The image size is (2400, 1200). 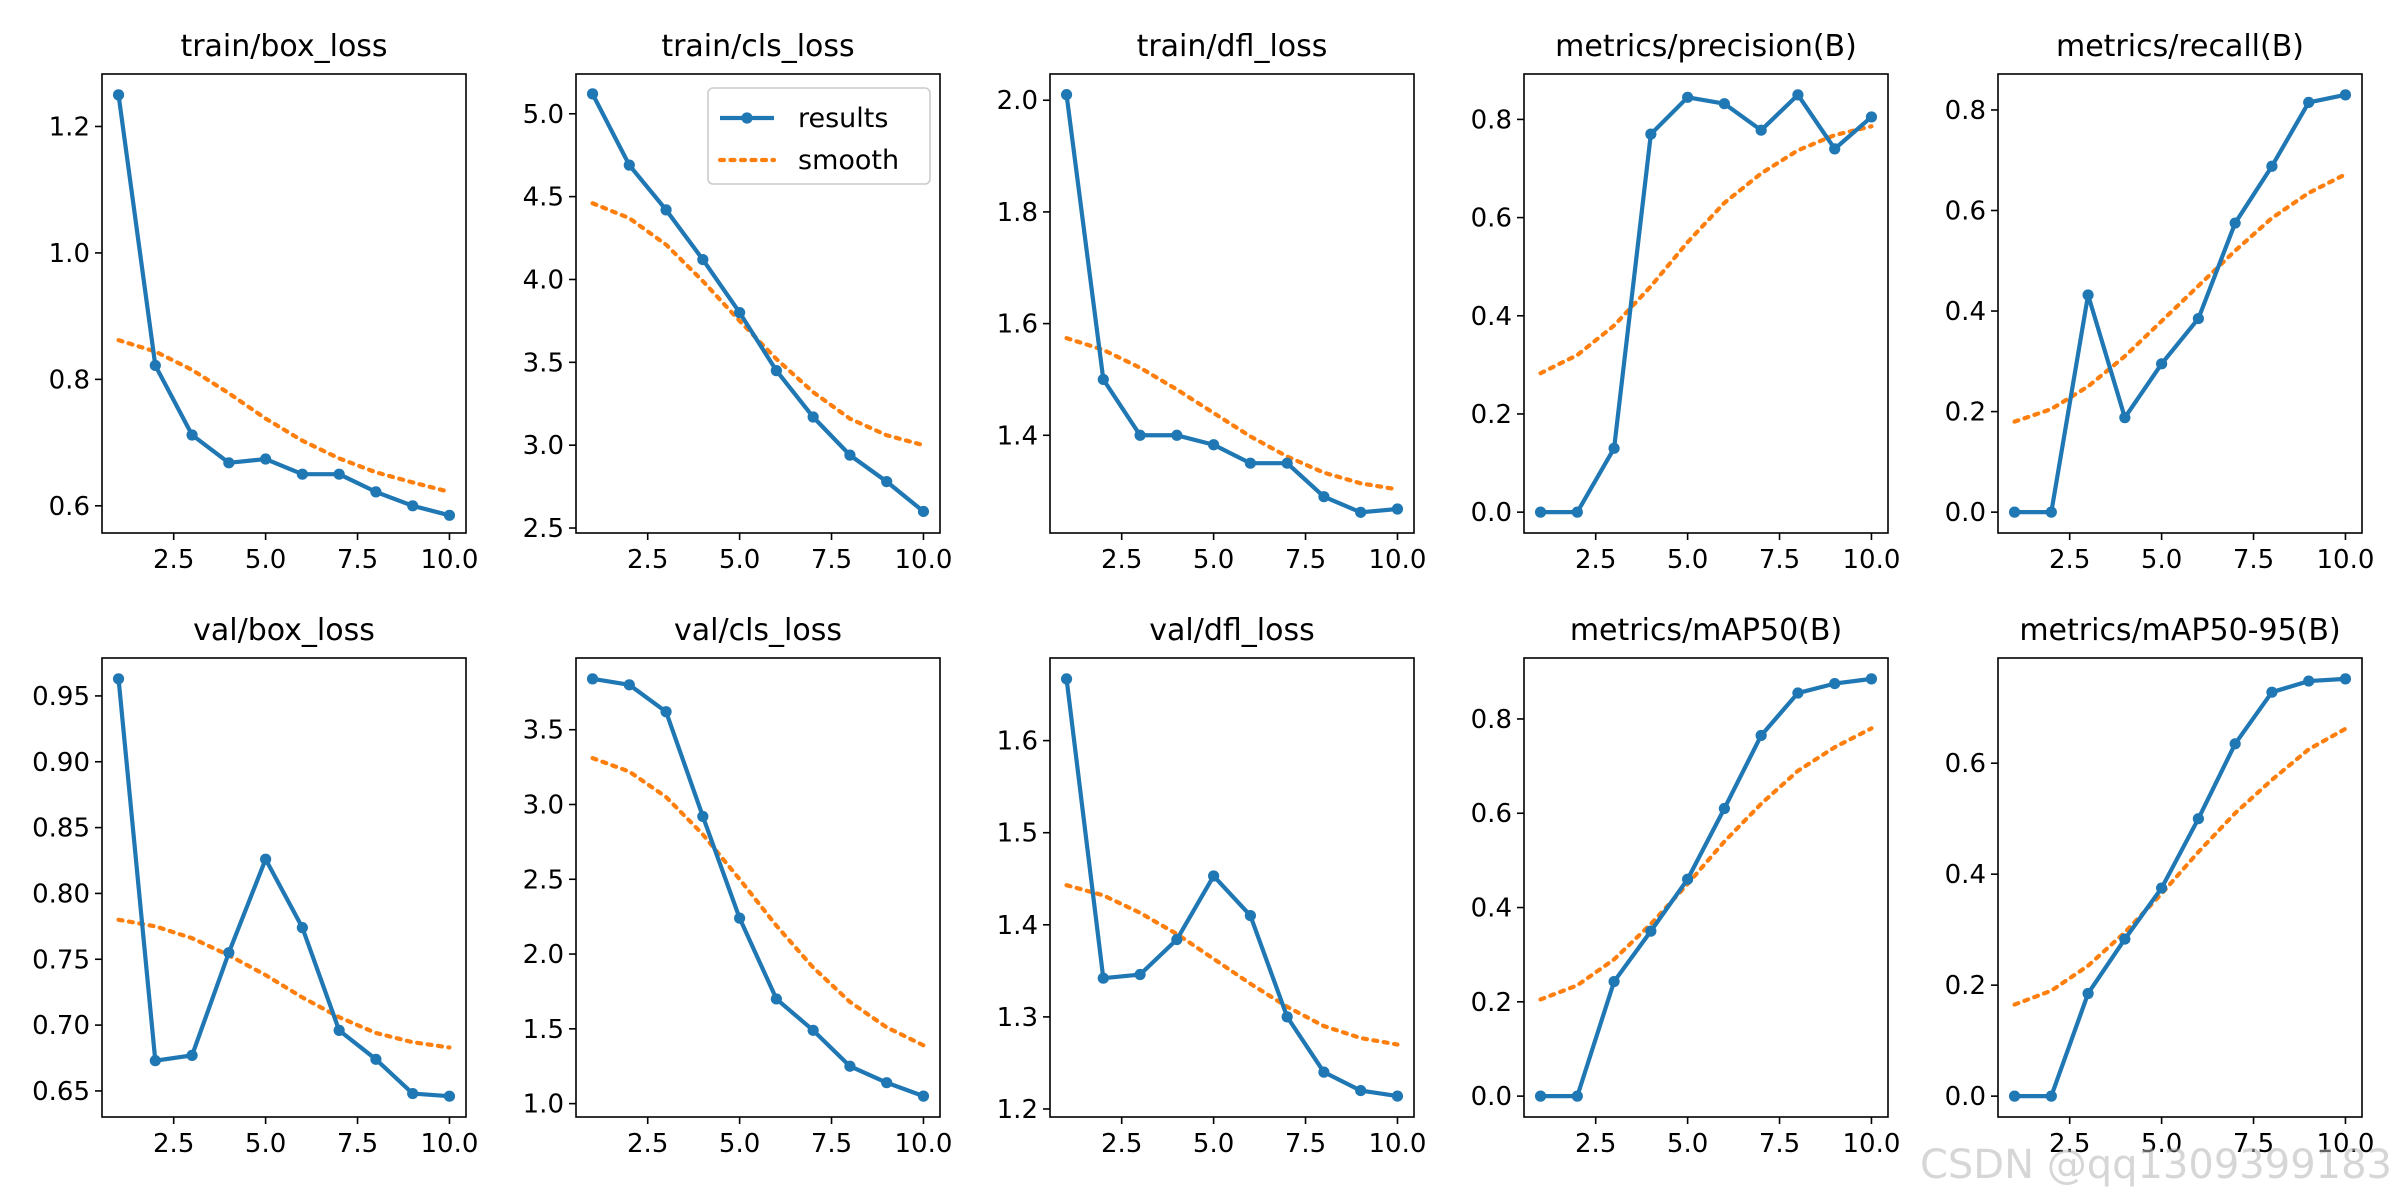 I want to click on legend-results-marker, so click(x=747, y=118).